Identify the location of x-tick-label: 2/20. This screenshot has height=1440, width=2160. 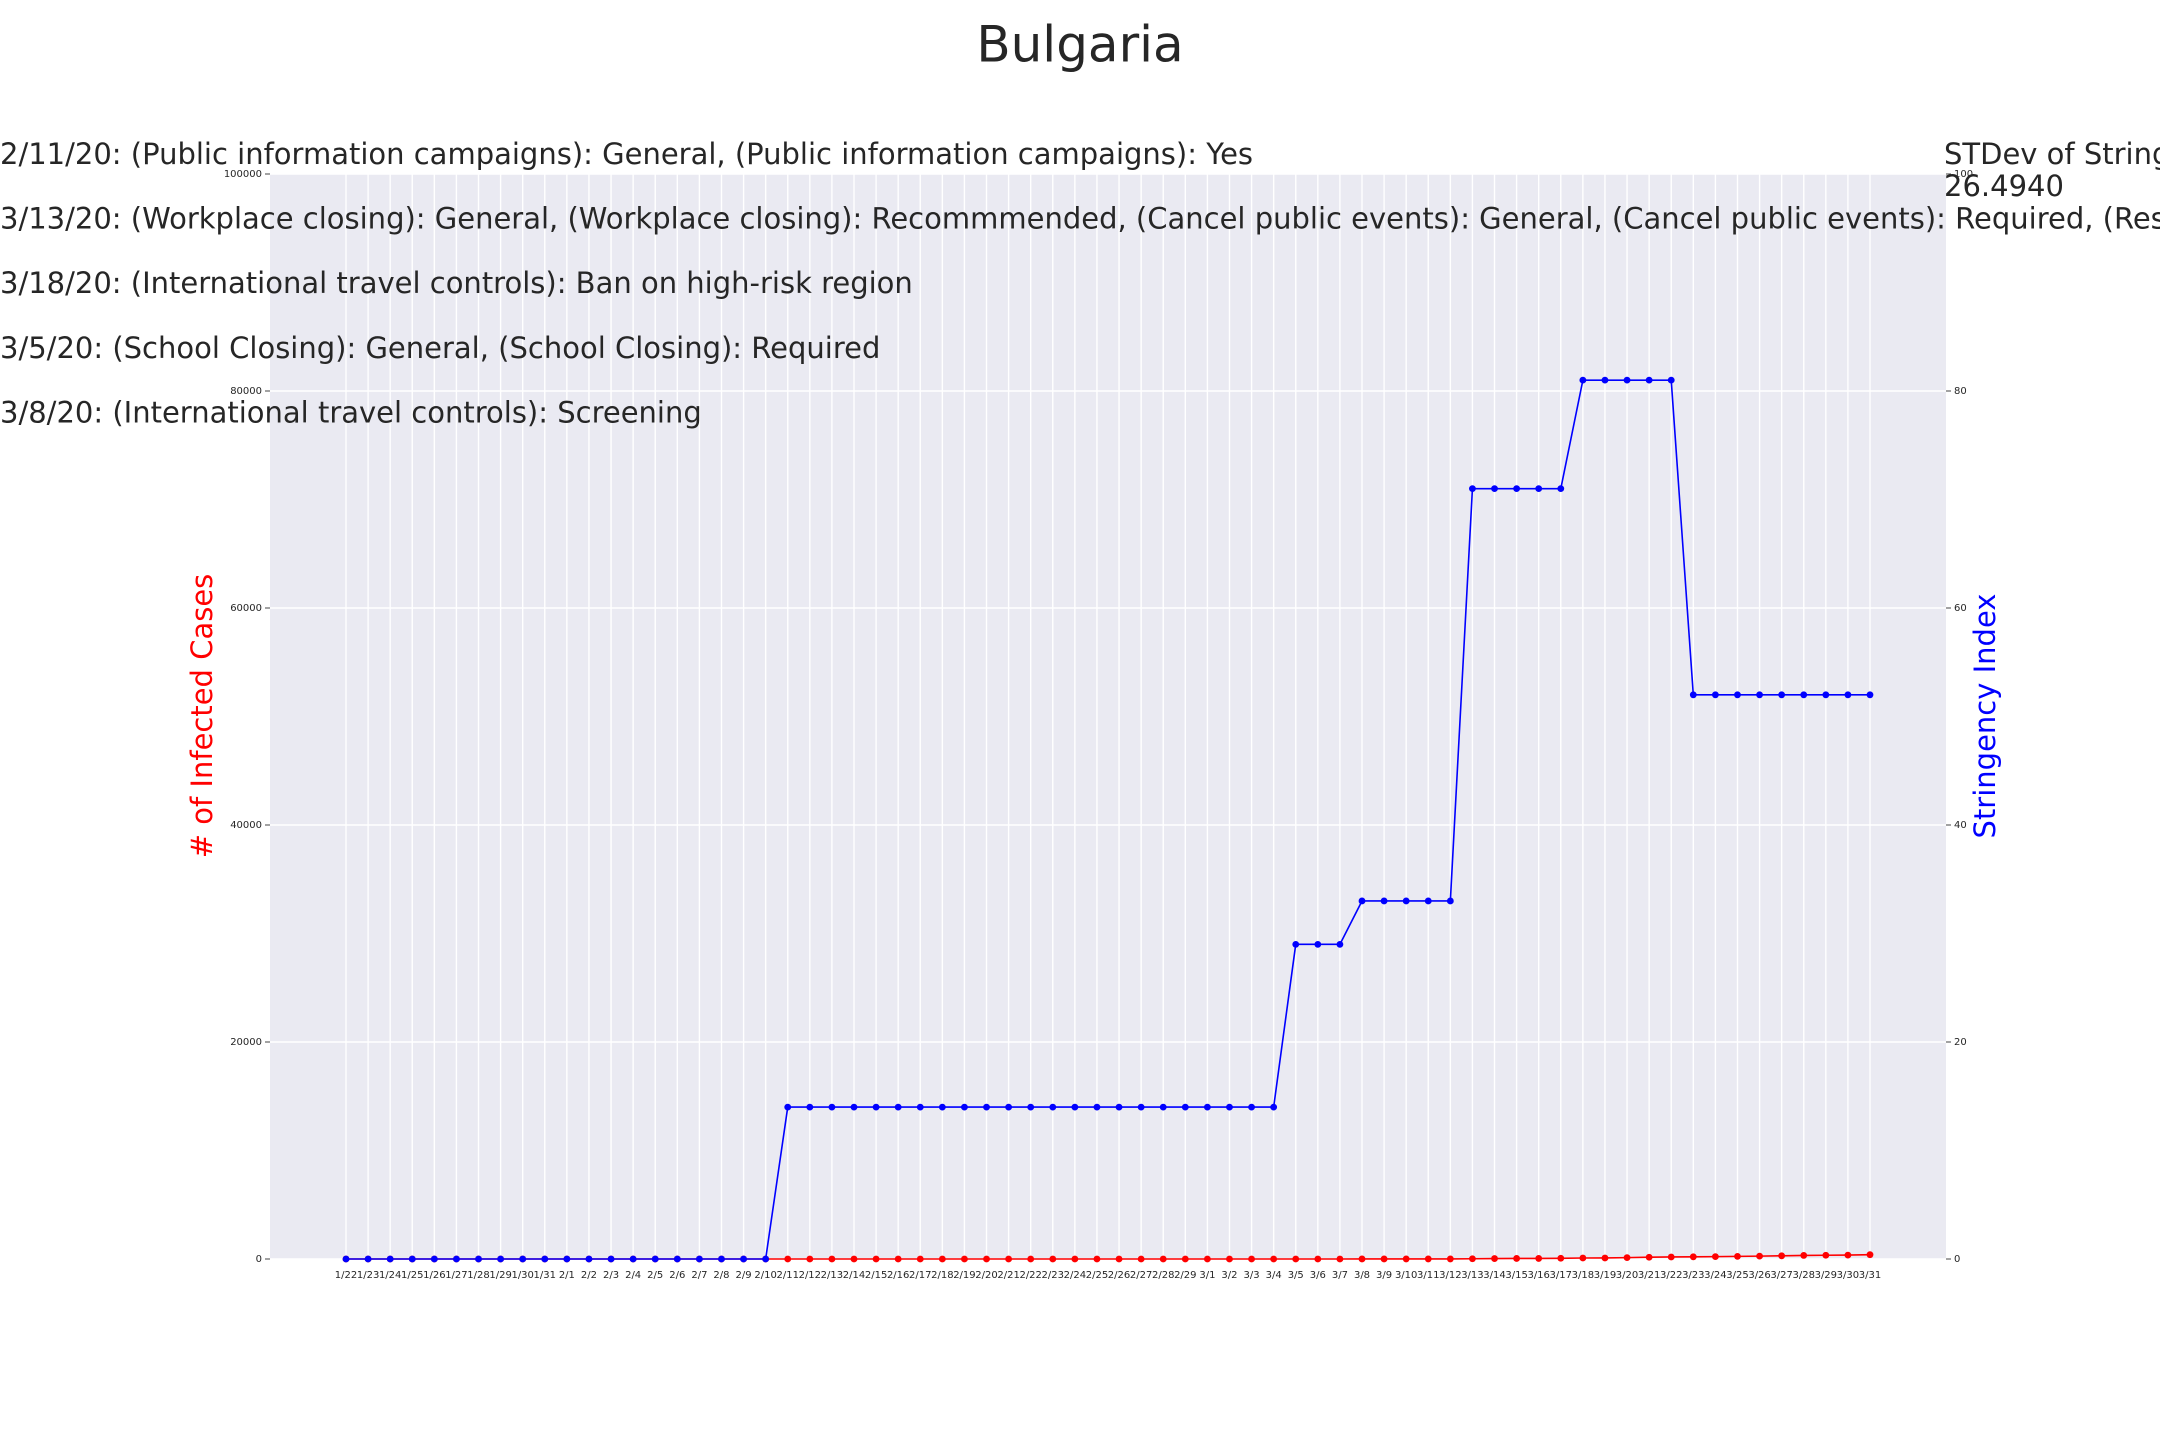
(986, 1275).